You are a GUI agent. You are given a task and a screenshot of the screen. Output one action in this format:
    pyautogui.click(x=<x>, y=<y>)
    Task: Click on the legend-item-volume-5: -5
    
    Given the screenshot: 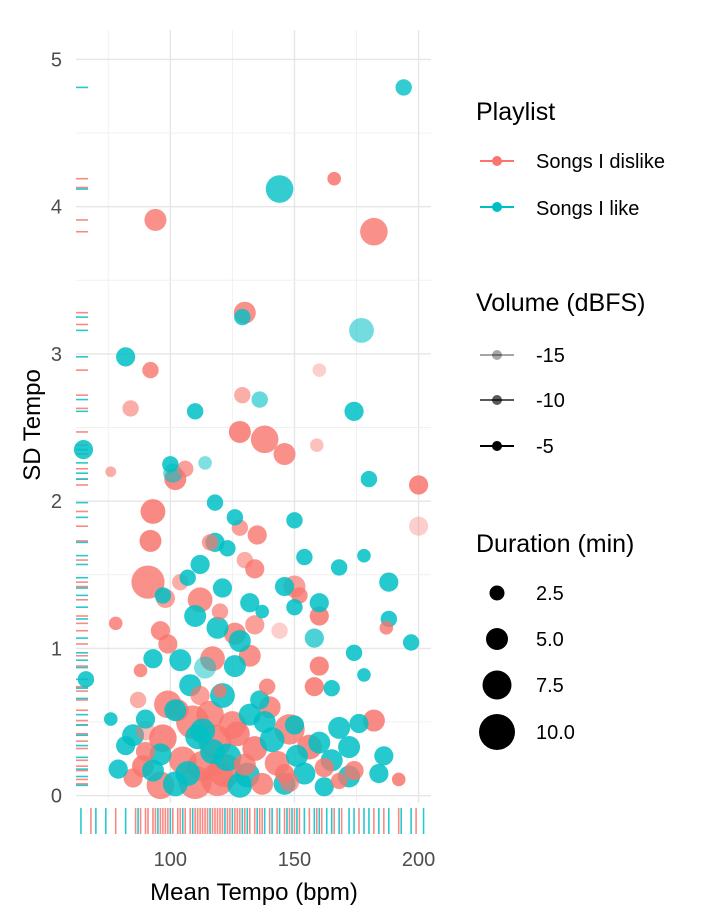 What is the action you would take?
    pyautogui.click(x=517, y=447)
    